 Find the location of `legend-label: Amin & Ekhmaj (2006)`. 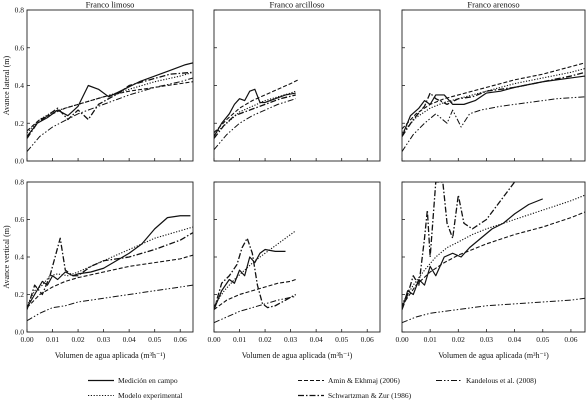

legend-label: Amin & Ekhmaj (2006) is located at coordinates (364, 380).